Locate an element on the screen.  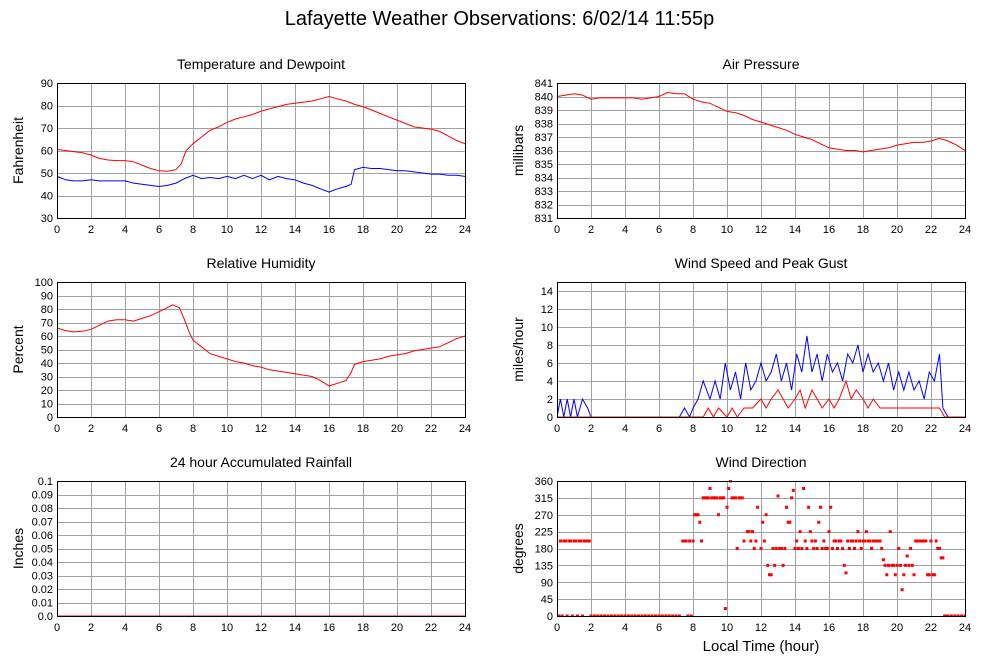
y-tick-label: 20 is located at coordinates (47, 391).